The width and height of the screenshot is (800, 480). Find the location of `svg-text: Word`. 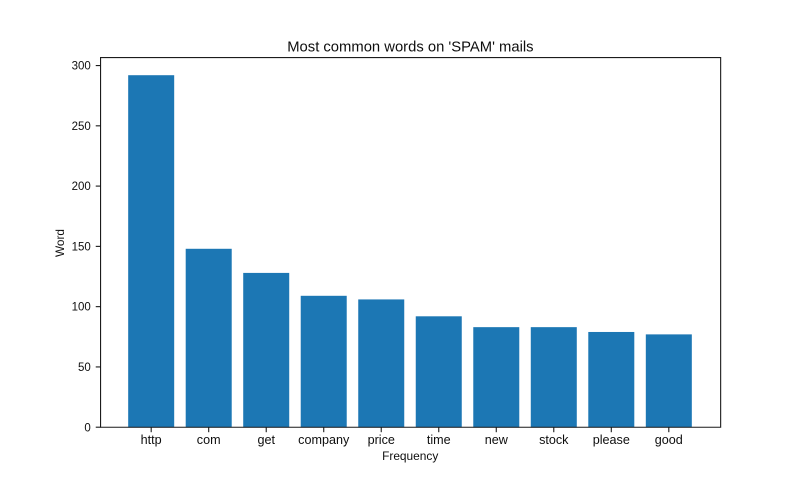

svg-text: Word is located at coordinates (60, 243).